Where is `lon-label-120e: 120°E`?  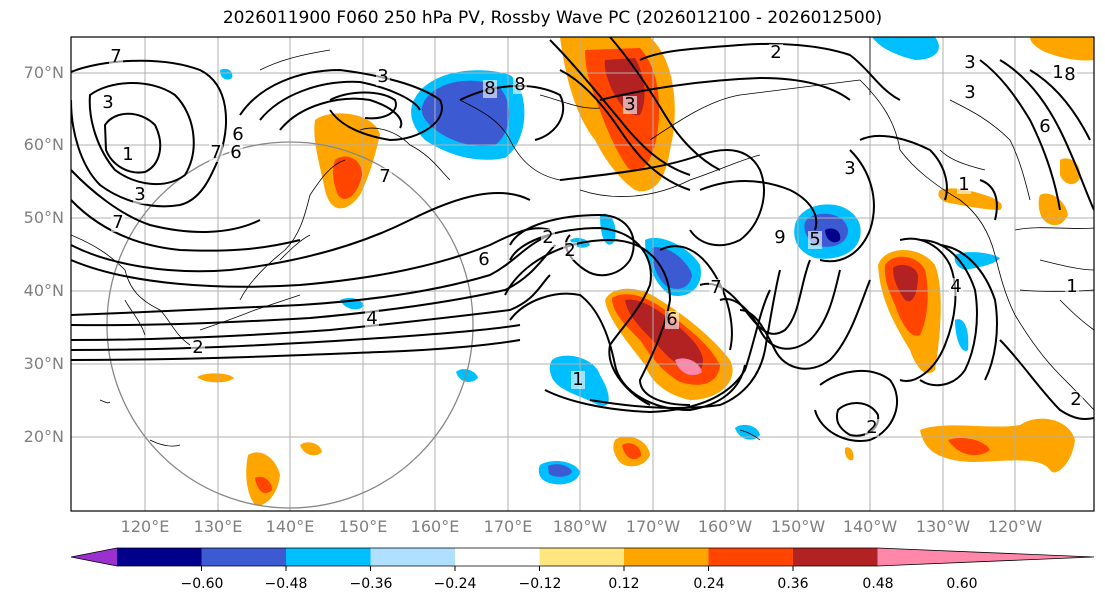
lon-label-120e: 120°E is located at coordinates (145, 526).